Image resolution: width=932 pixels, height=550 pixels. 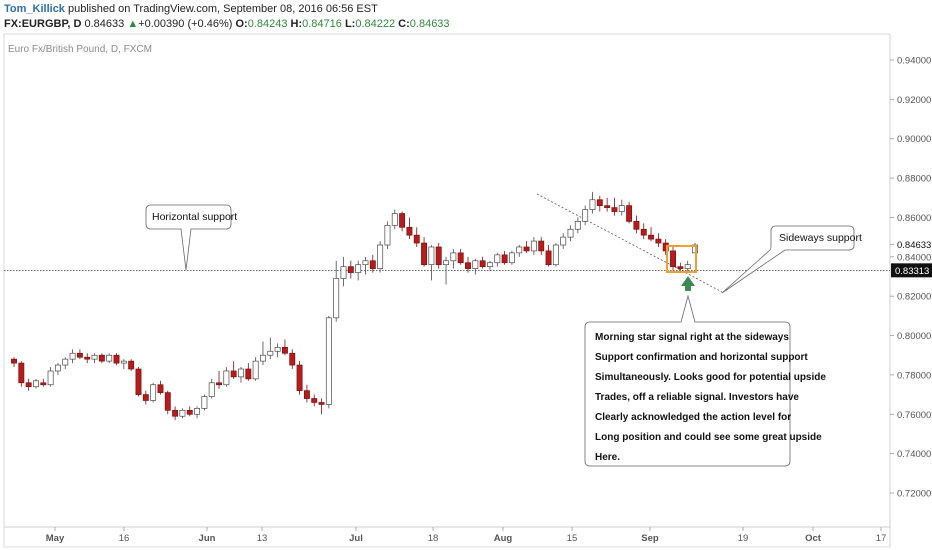 I want to click on horizontal-support-callout, so click(x=188, y=237).